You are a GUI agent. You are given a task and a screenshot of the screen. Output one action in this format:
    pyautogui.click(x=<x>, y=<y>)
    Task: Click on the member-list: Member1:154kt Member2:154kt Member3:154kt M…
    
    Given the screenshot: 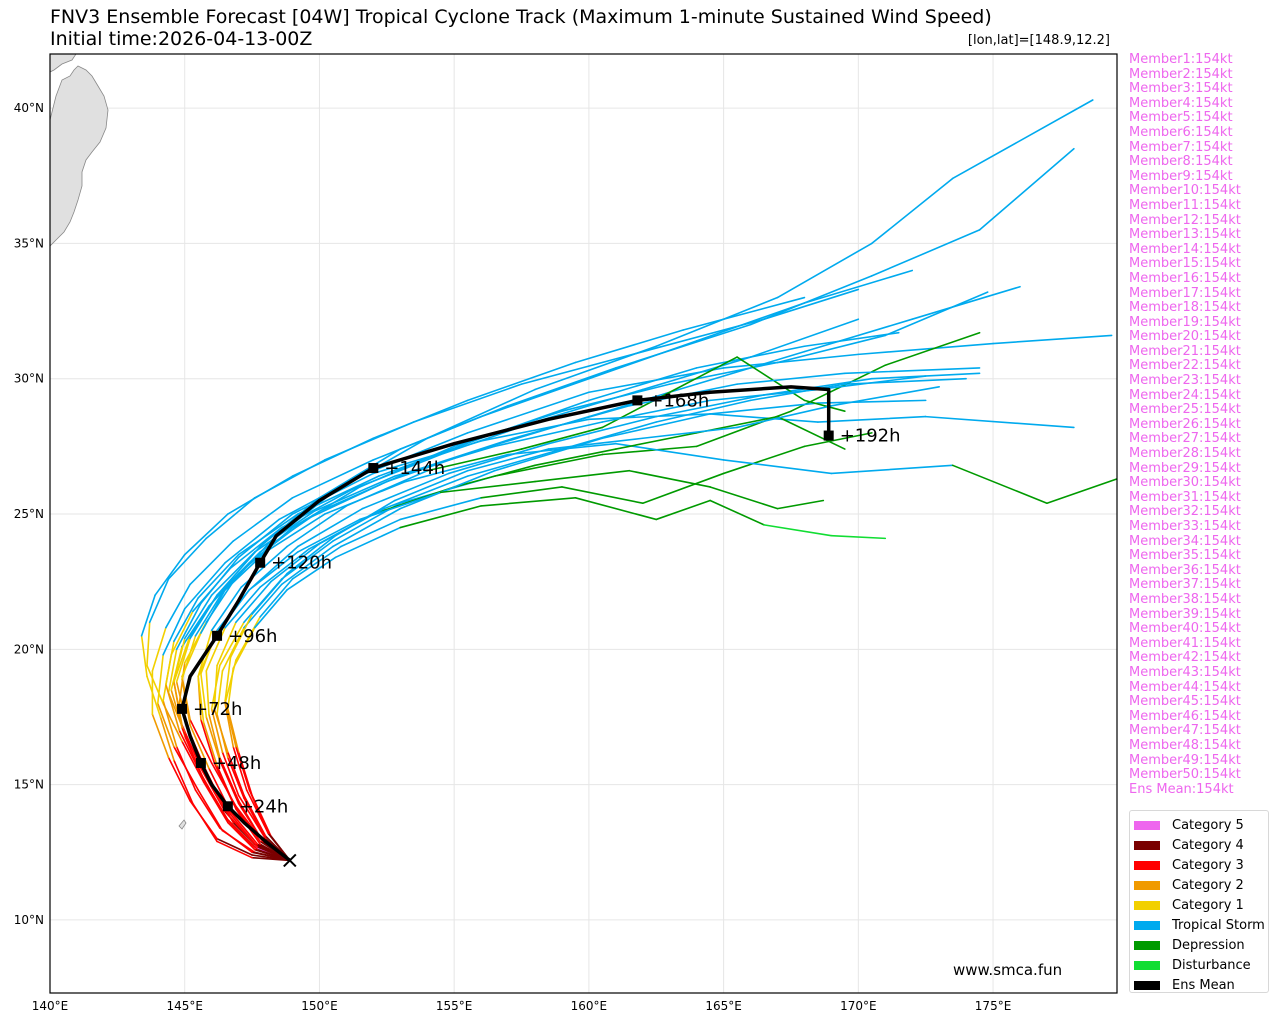 What is the action you would take?
    pyautogui.click(x=1185, y=424)
    